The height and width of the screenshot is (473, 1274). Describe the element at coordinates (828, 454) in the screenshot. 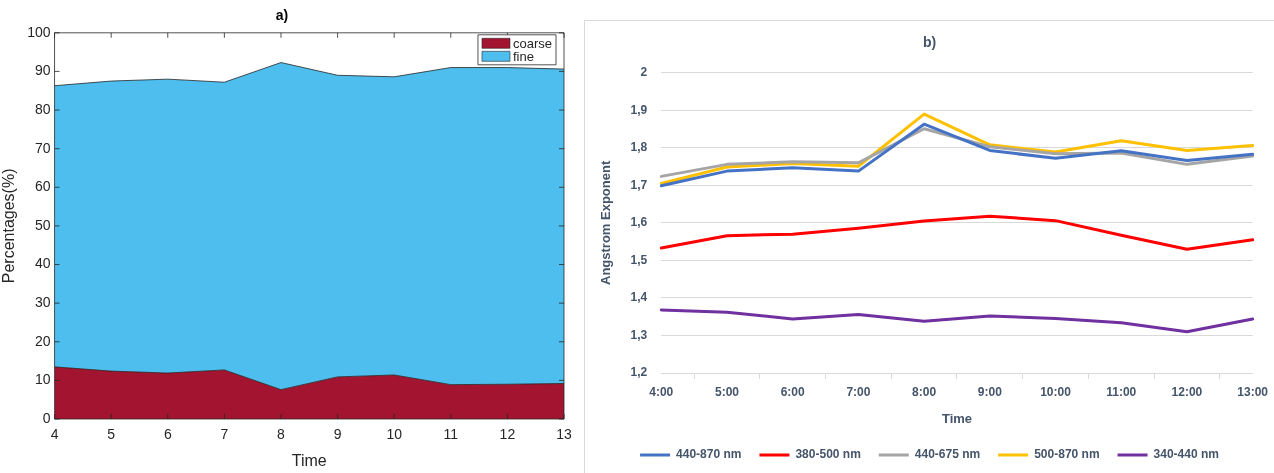

I see `legend-label: 380-500 nm` at that location.